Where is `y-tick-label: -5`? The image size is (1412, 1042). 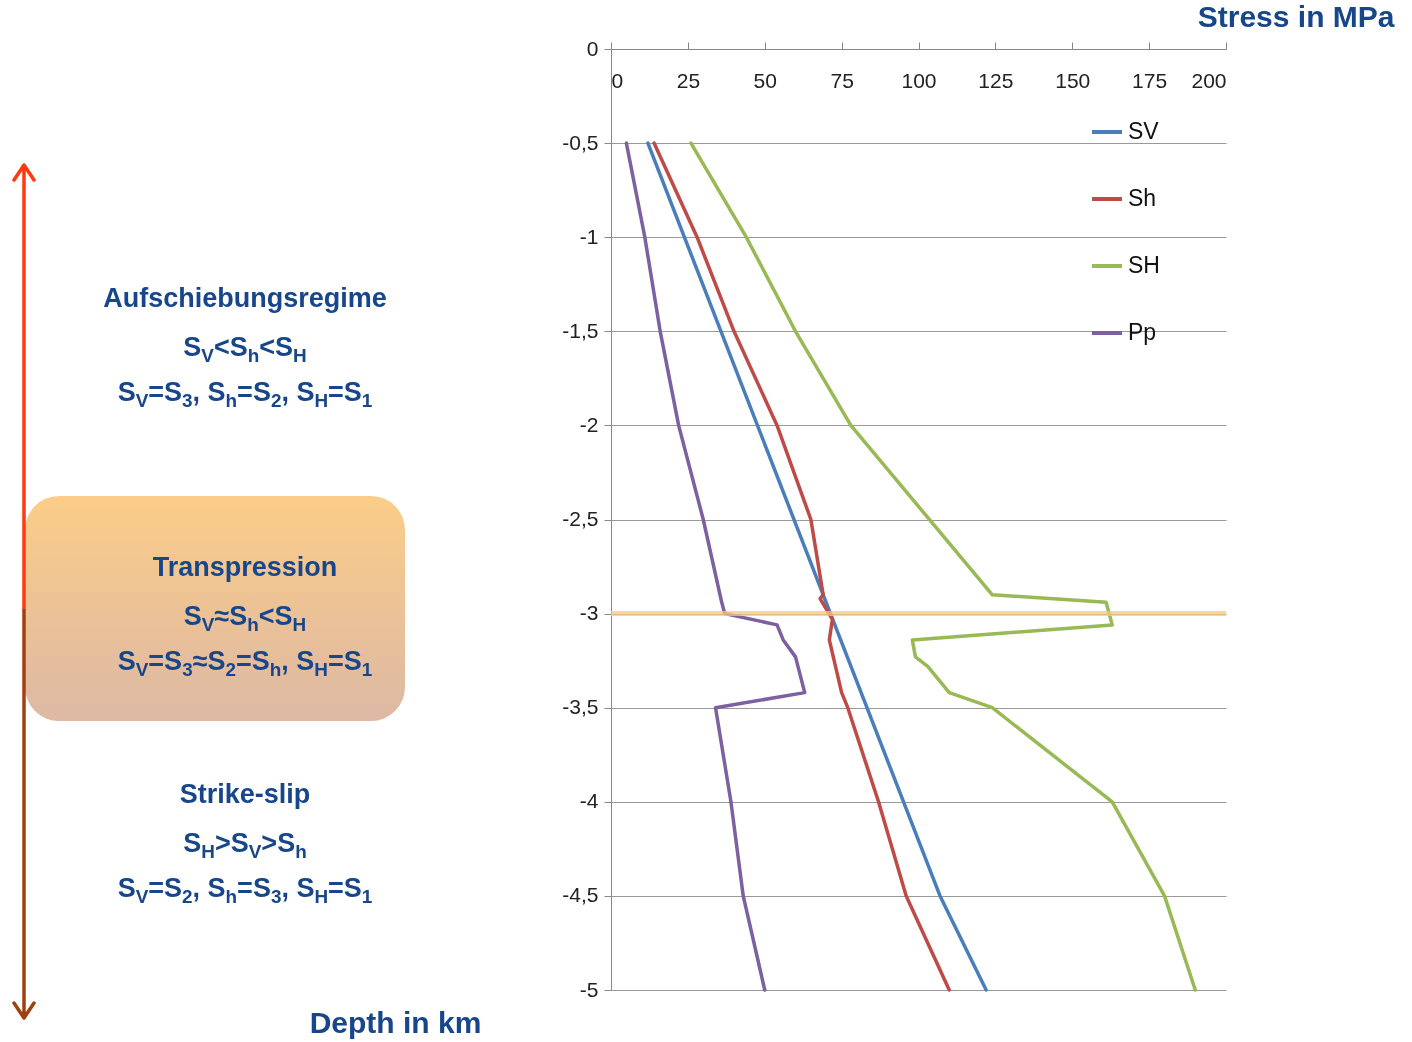
y-tick-label: -5 is located at coordinates (589, 989).